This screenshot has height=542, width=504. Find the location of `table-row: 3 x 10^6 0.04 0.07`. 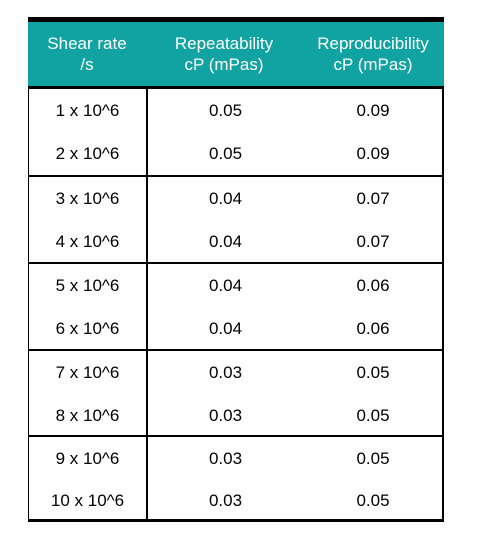

table-row: 3 x 10^6 0.04 0.07 is located at coordinates (235, 198).